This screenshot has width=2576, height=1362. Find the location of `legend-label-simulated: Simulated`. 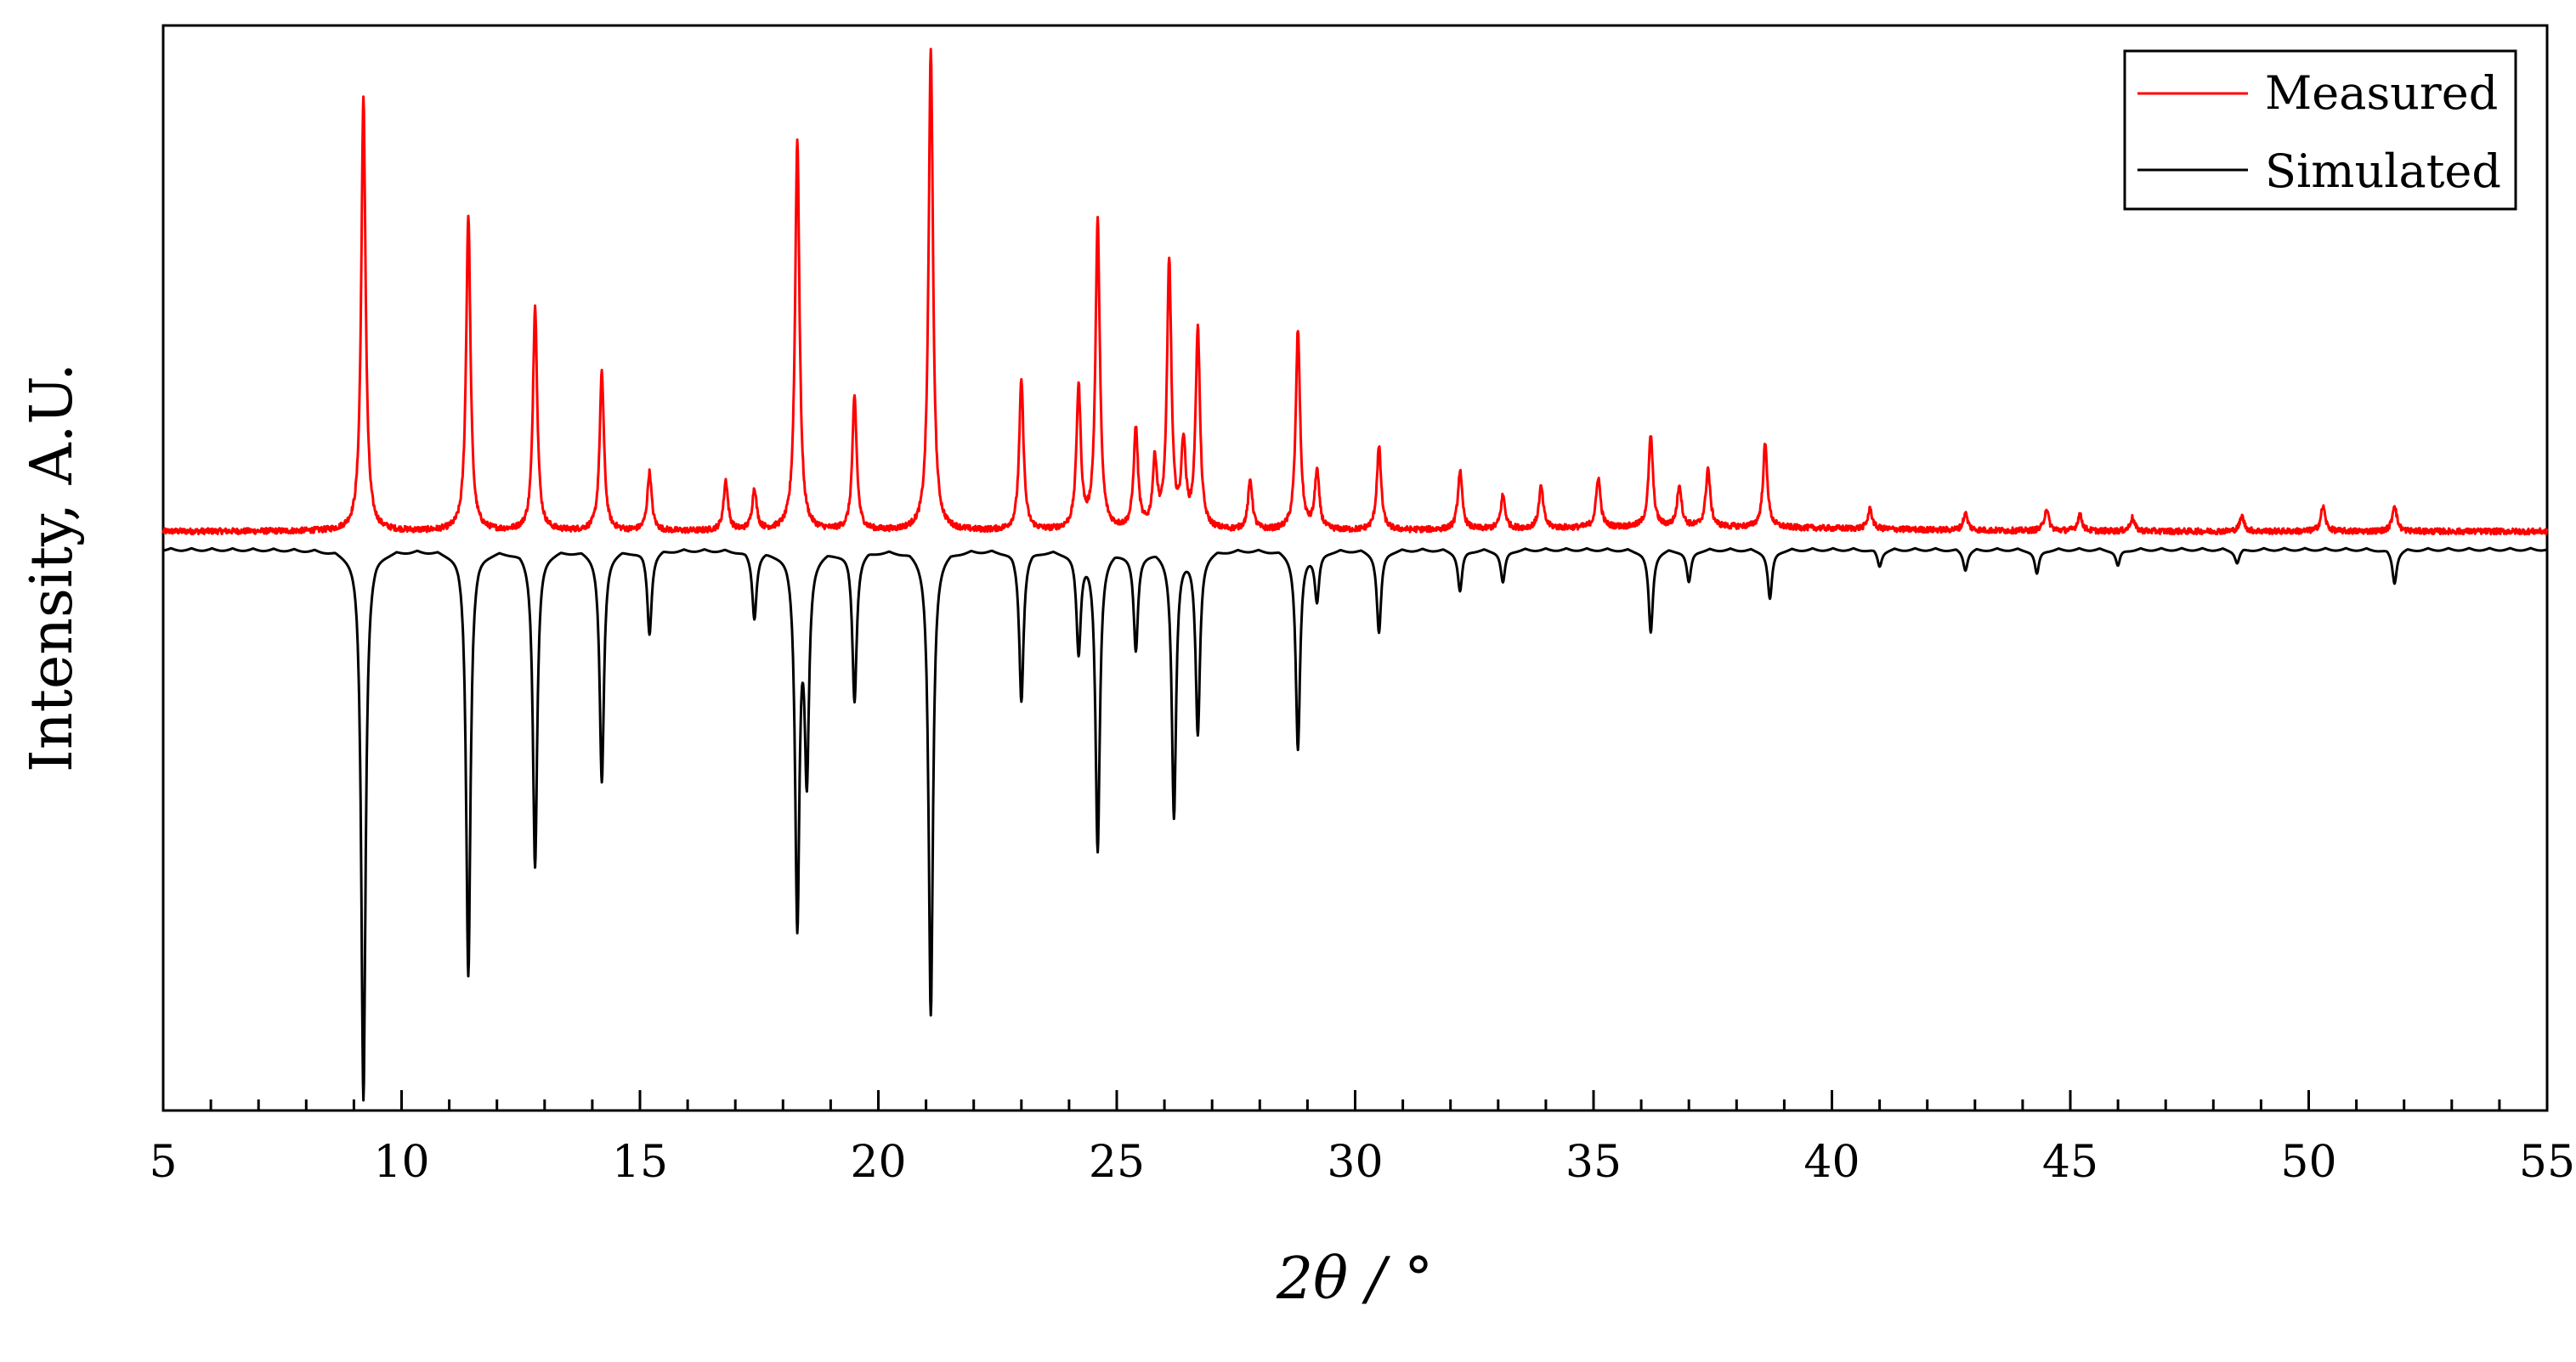

legend-label-simulated: Simulated is located at coordinates (2383, 171).